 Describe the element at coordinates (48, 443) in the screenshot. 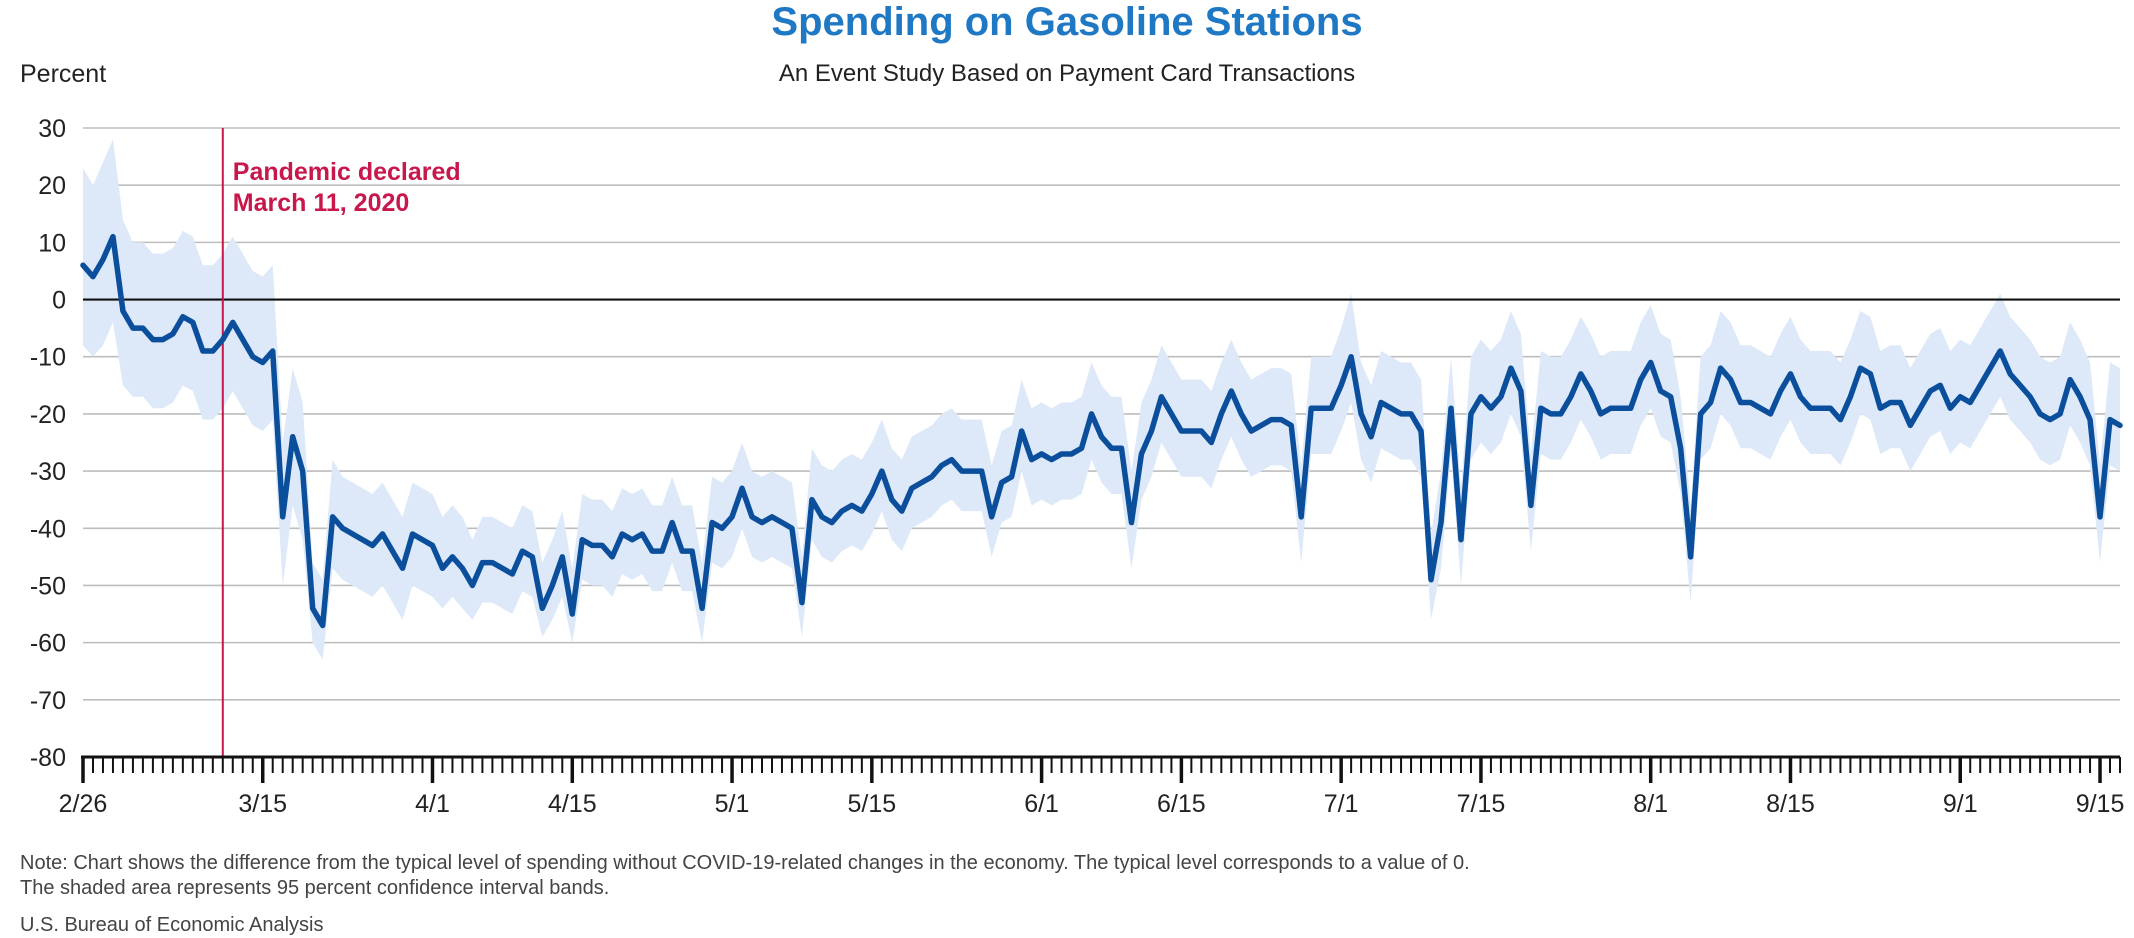

I see `y-tick-labels: 30 20 10 0 -10 -20 -30 -40 -50 -60 -70 -80` at that location.